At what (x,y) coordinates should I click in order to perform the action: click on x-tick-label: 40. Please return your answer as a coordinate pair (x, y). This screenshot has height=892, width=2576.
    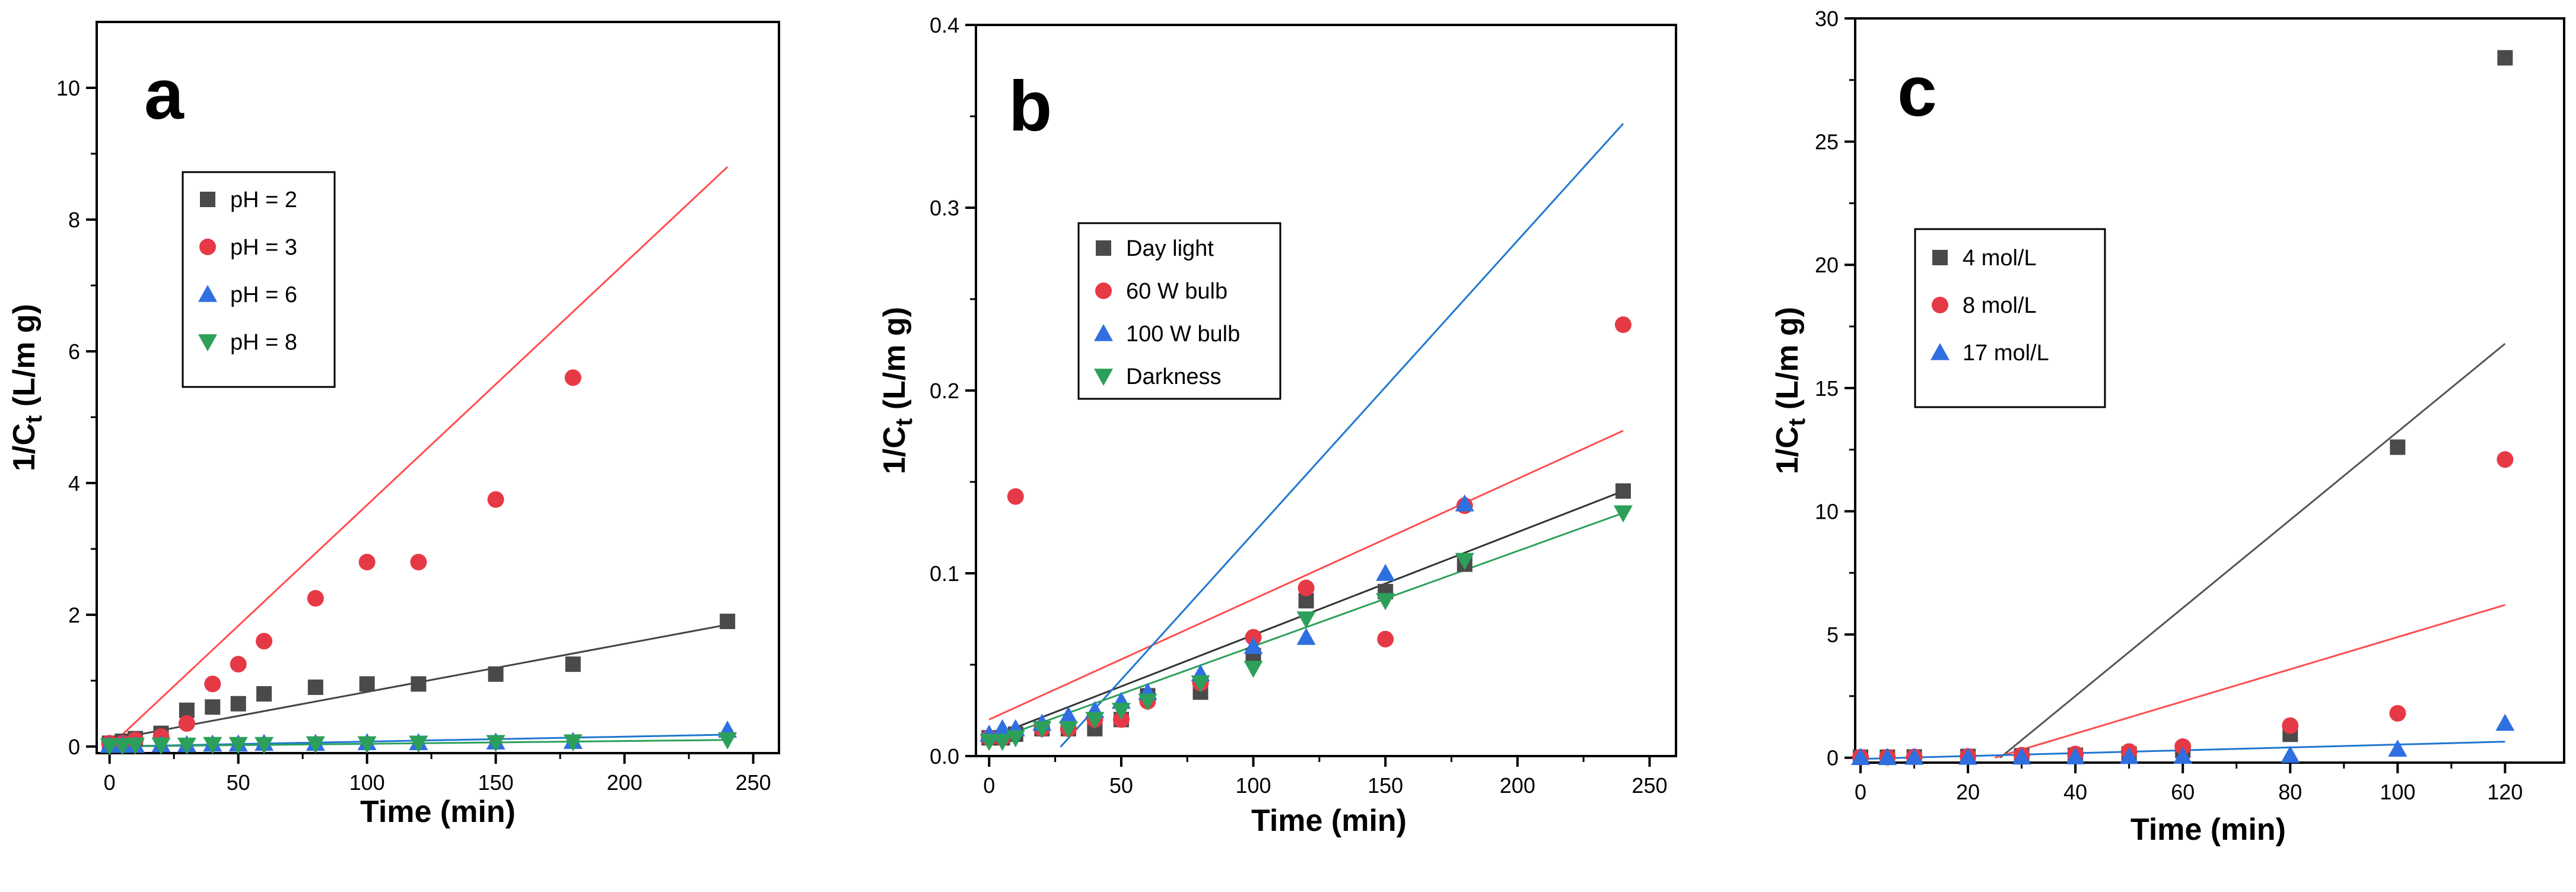
    Looking at the image, I should click on (2075, 792).